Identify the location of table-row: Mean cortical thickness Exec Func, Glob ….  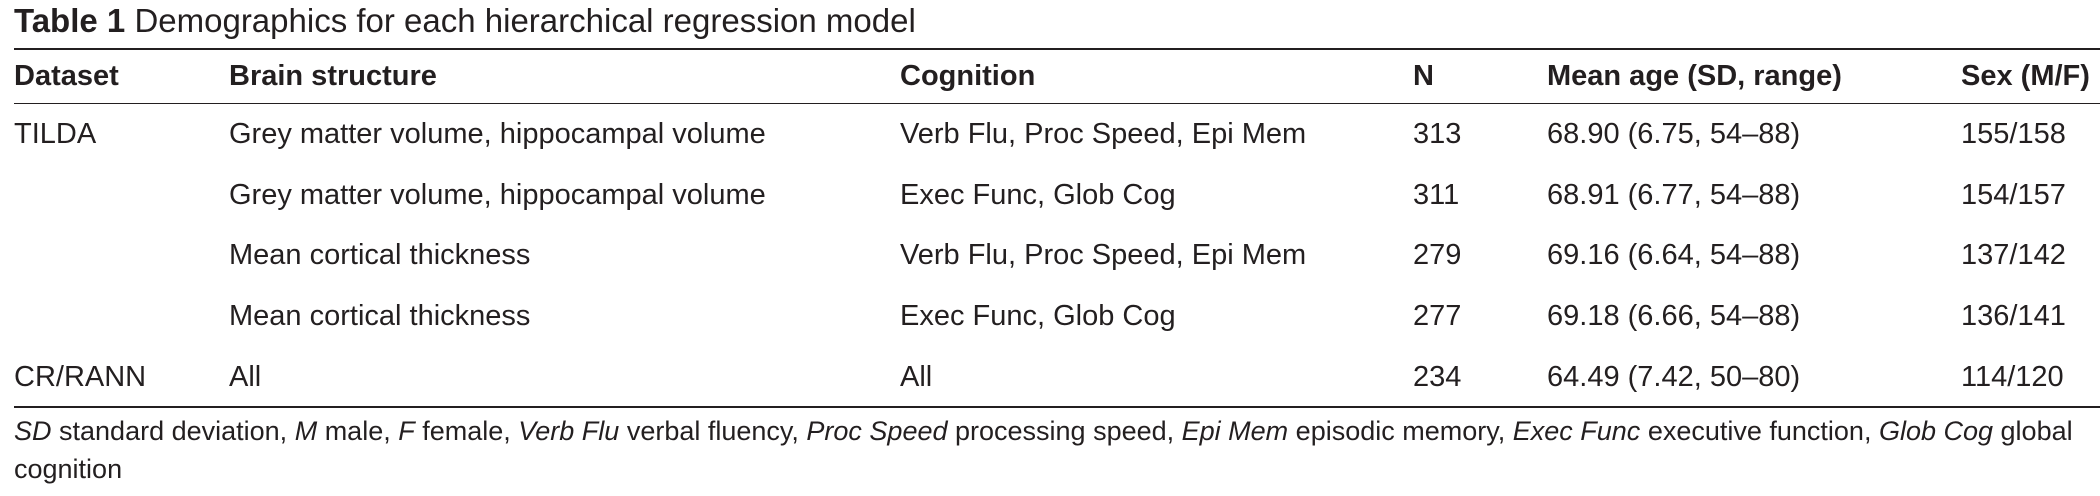
(1057, 316).